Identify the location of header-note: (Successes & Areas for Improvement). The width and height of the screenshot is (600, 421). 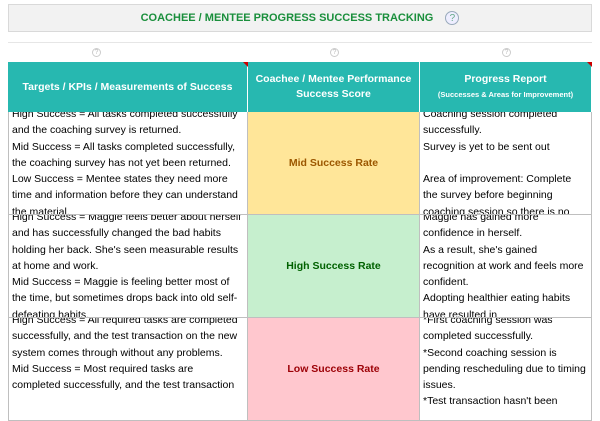
(505, 94).